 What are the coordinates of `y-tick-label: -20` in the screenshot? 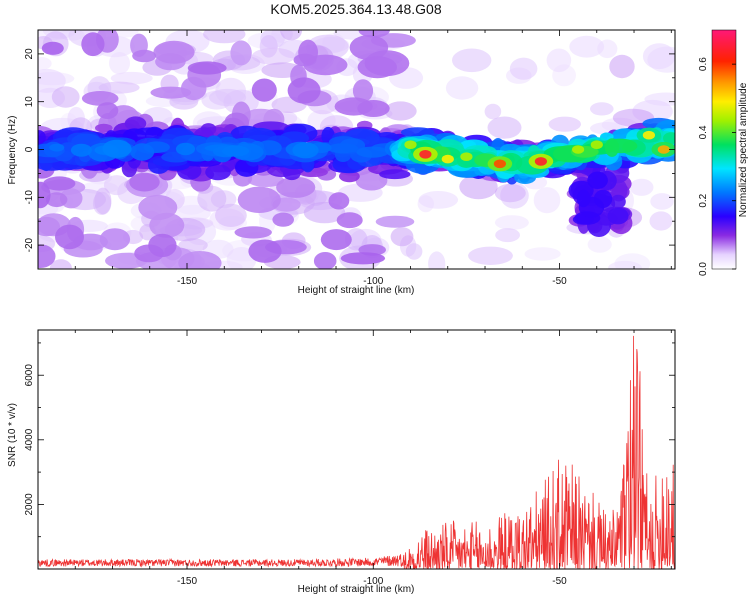 It's located at (29, 244).